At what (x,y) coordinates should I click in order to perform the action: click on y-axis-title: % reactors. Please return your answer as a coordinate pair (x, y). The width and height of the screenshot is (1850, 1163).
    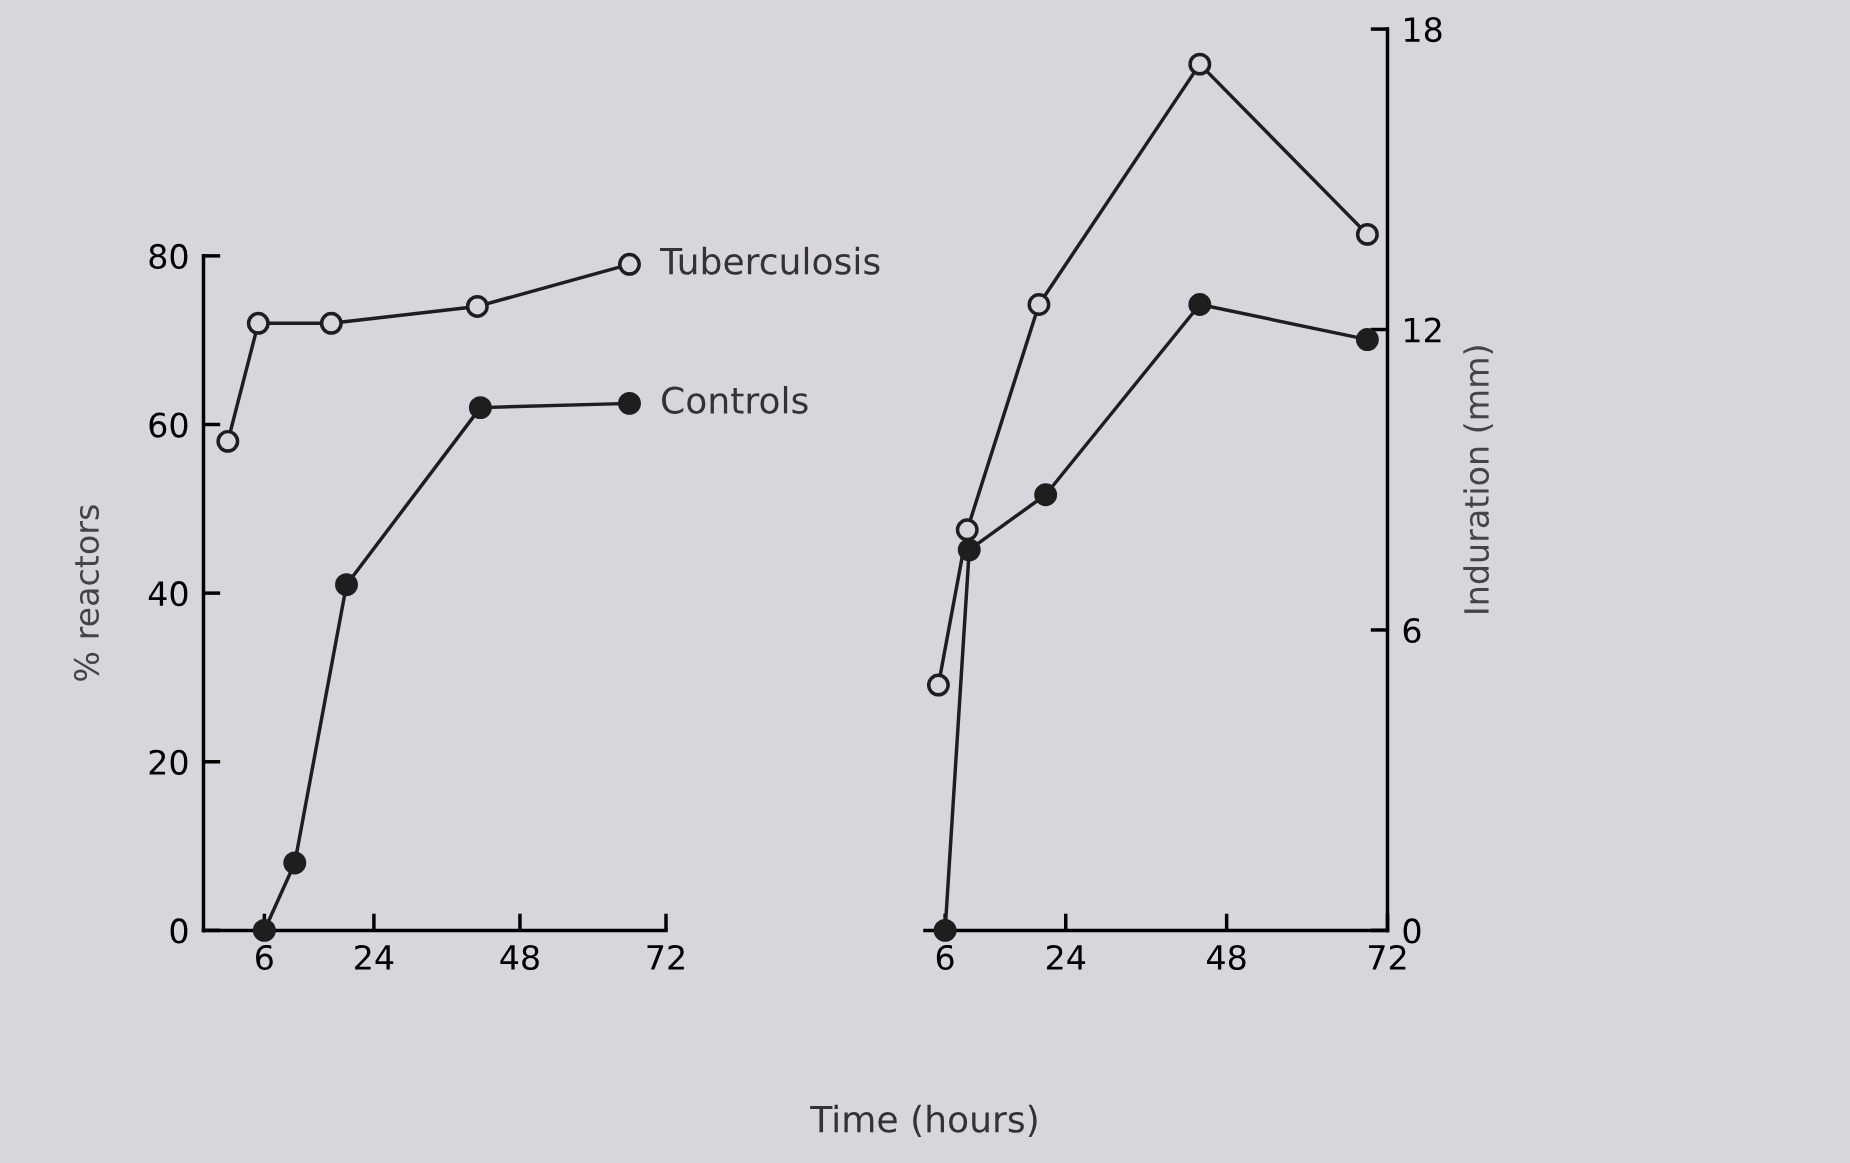
    Looking at the image, I should click on (86, 593).